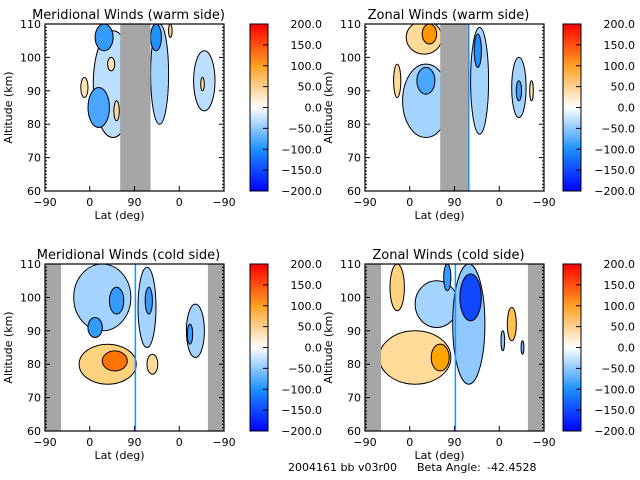 This screenshot has width=640, height=480. I want to click on footer-beta-label: Beta Angle:, so click(449, 467).